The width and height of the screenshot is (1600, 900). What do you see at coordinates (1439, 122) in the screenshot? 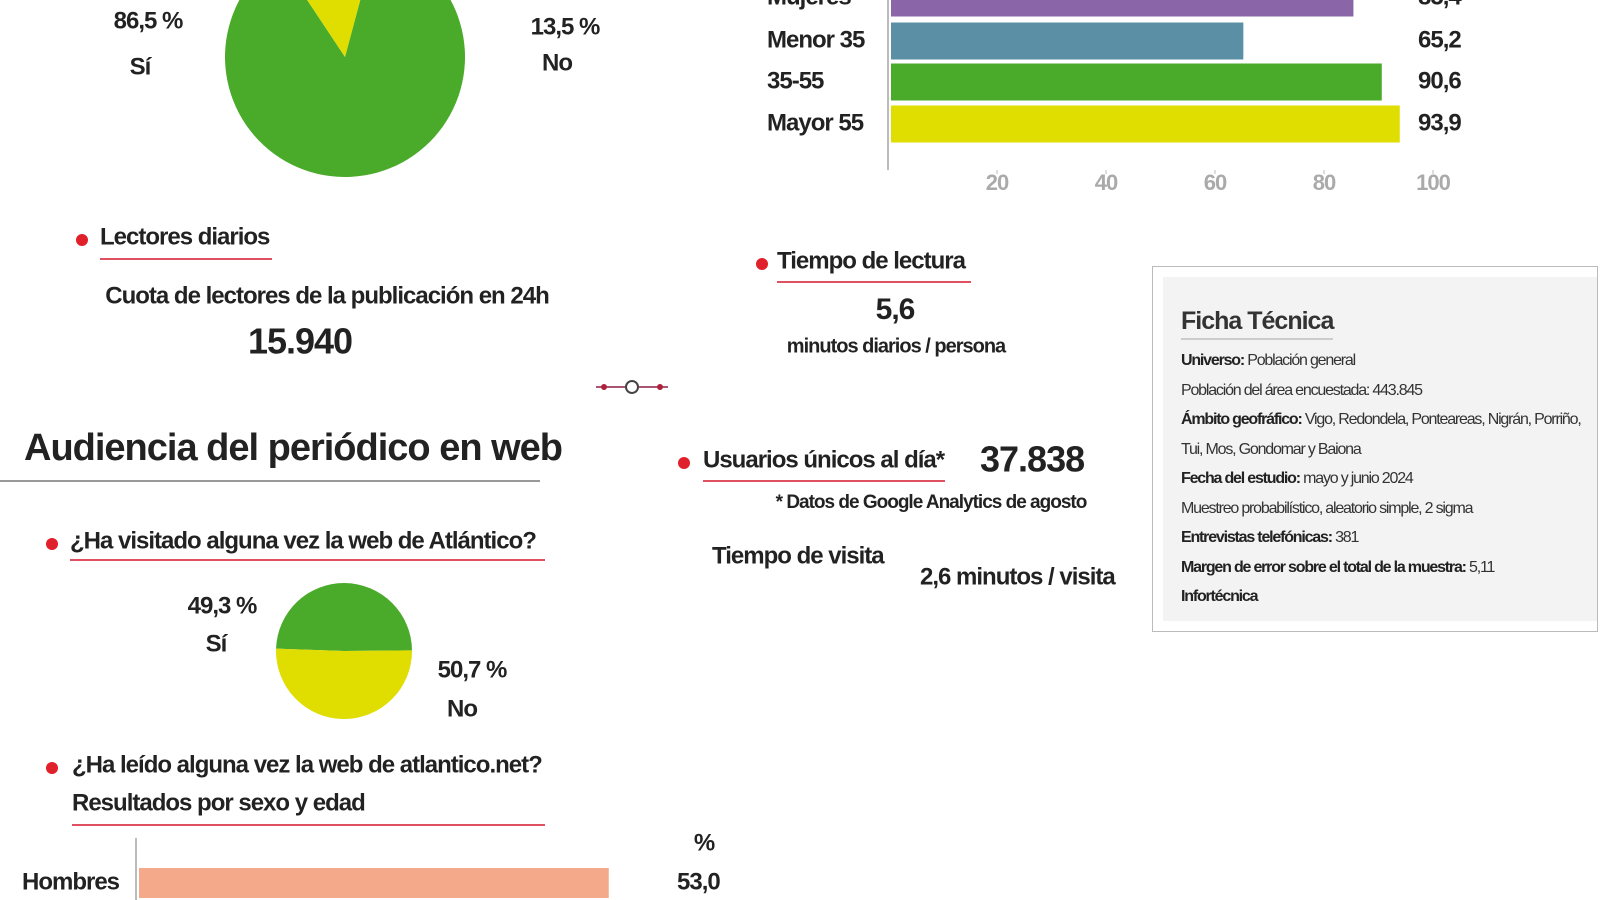
I see `value-label: 93,9` at bounding box center [1439, 122].